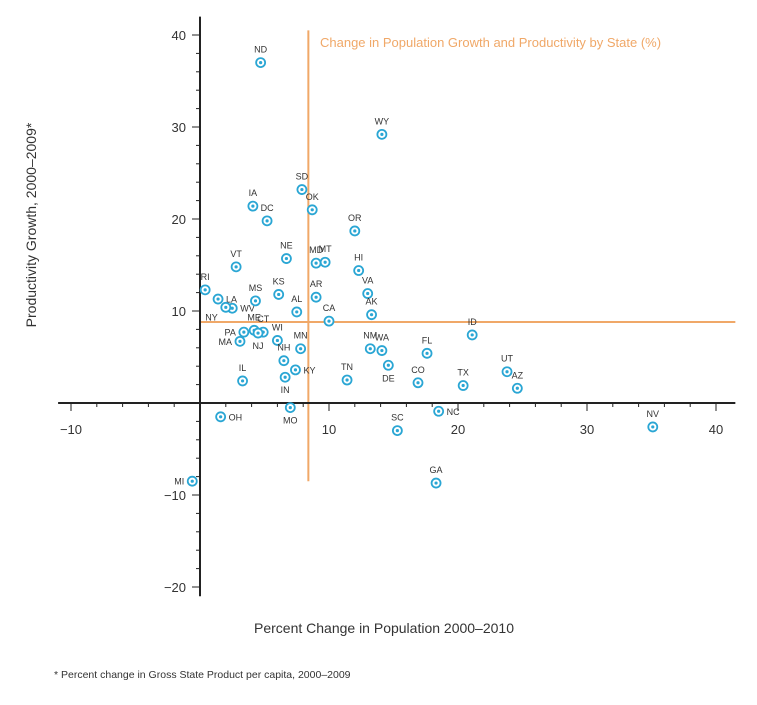 Image resolution: width=757 pixels, height=705 pixels. I want to click on point-label: NE, so click(286, 246).